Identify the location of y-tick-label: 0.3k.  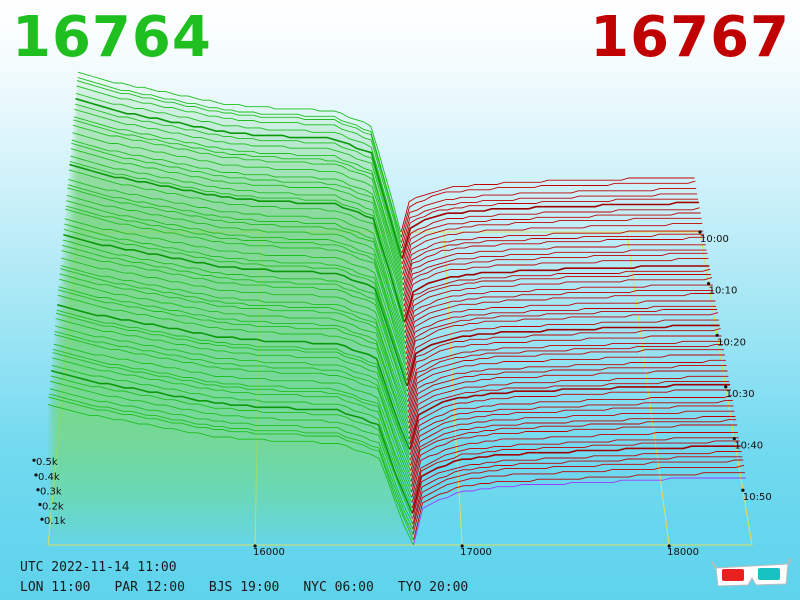
(51, 492).